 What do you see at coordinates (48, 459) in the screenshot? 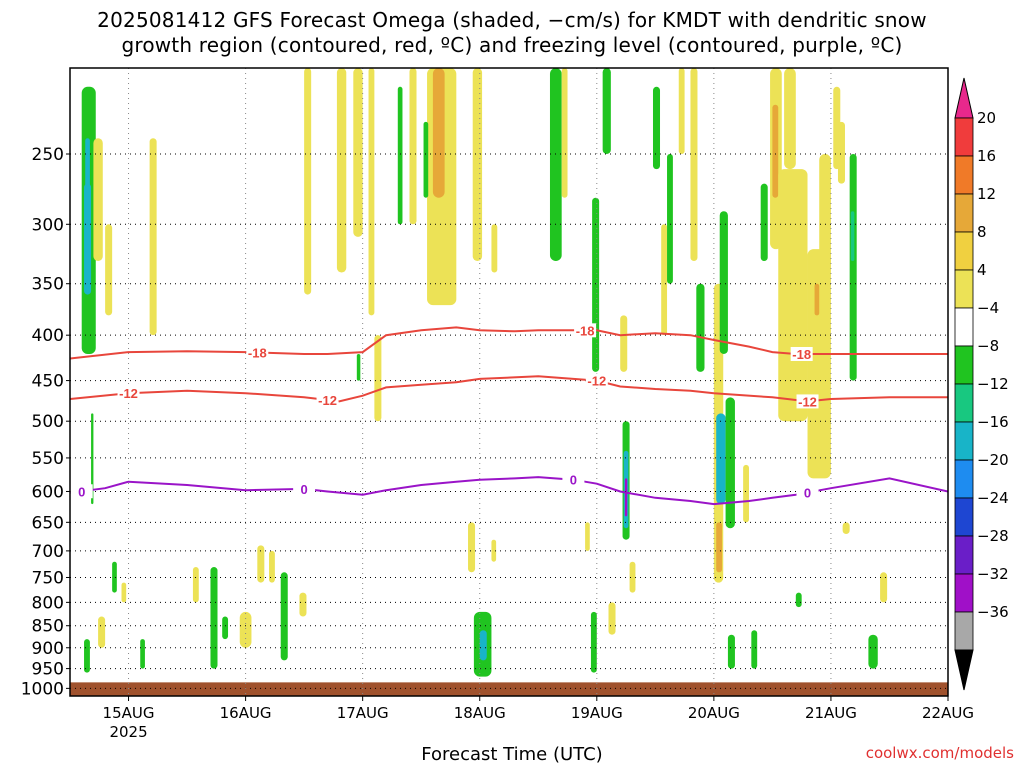
I see `y-tick-label: 550` at bounding box center [48, 459].